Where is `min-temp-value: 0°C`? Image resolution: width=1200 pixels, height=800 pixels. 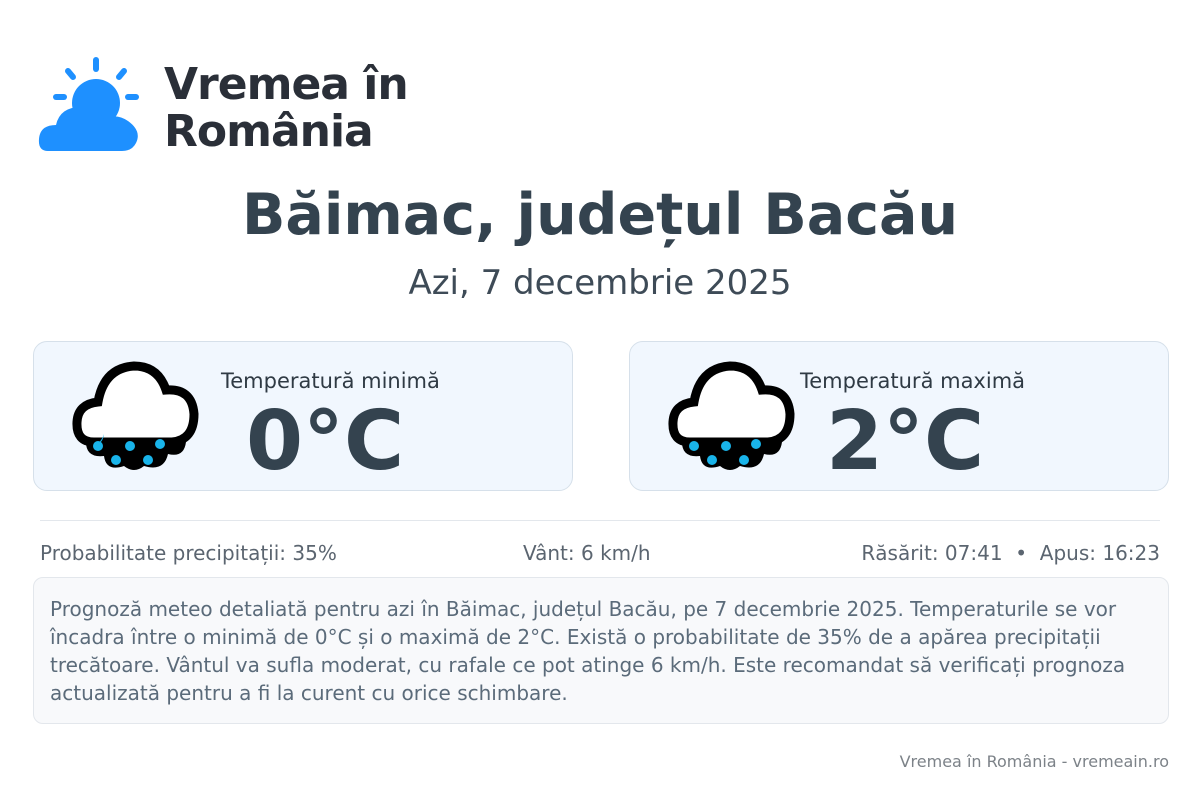 min-temp-value: 0°C is located at coordinates (325, 441).